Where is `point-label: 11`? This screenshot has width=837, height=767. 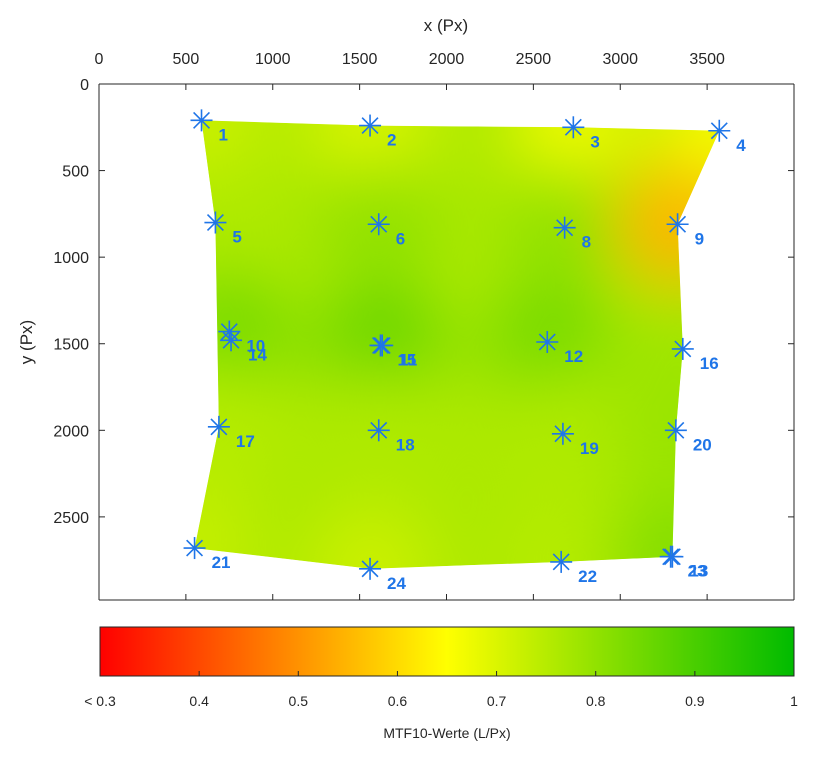
point-label: 11 is located at coordinates (408, 359).